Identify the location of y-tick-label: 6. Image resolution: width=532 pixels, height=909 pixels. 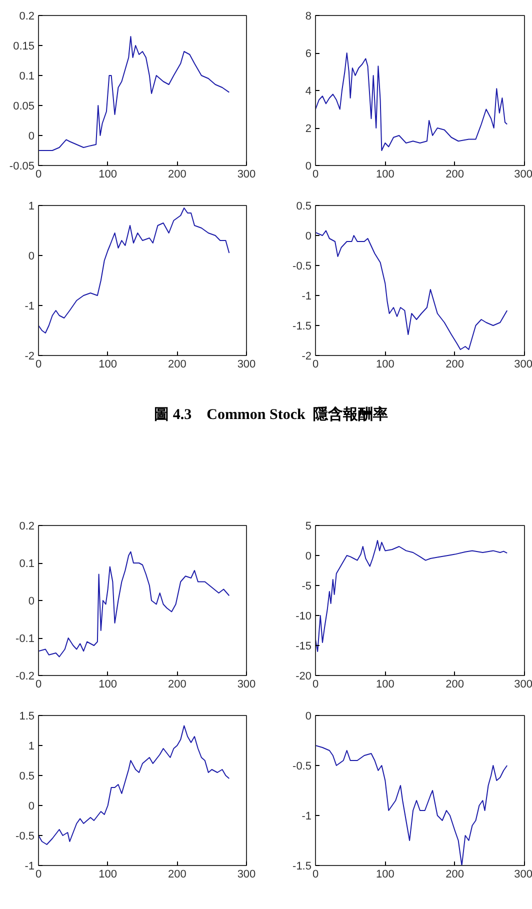
(308, 54).